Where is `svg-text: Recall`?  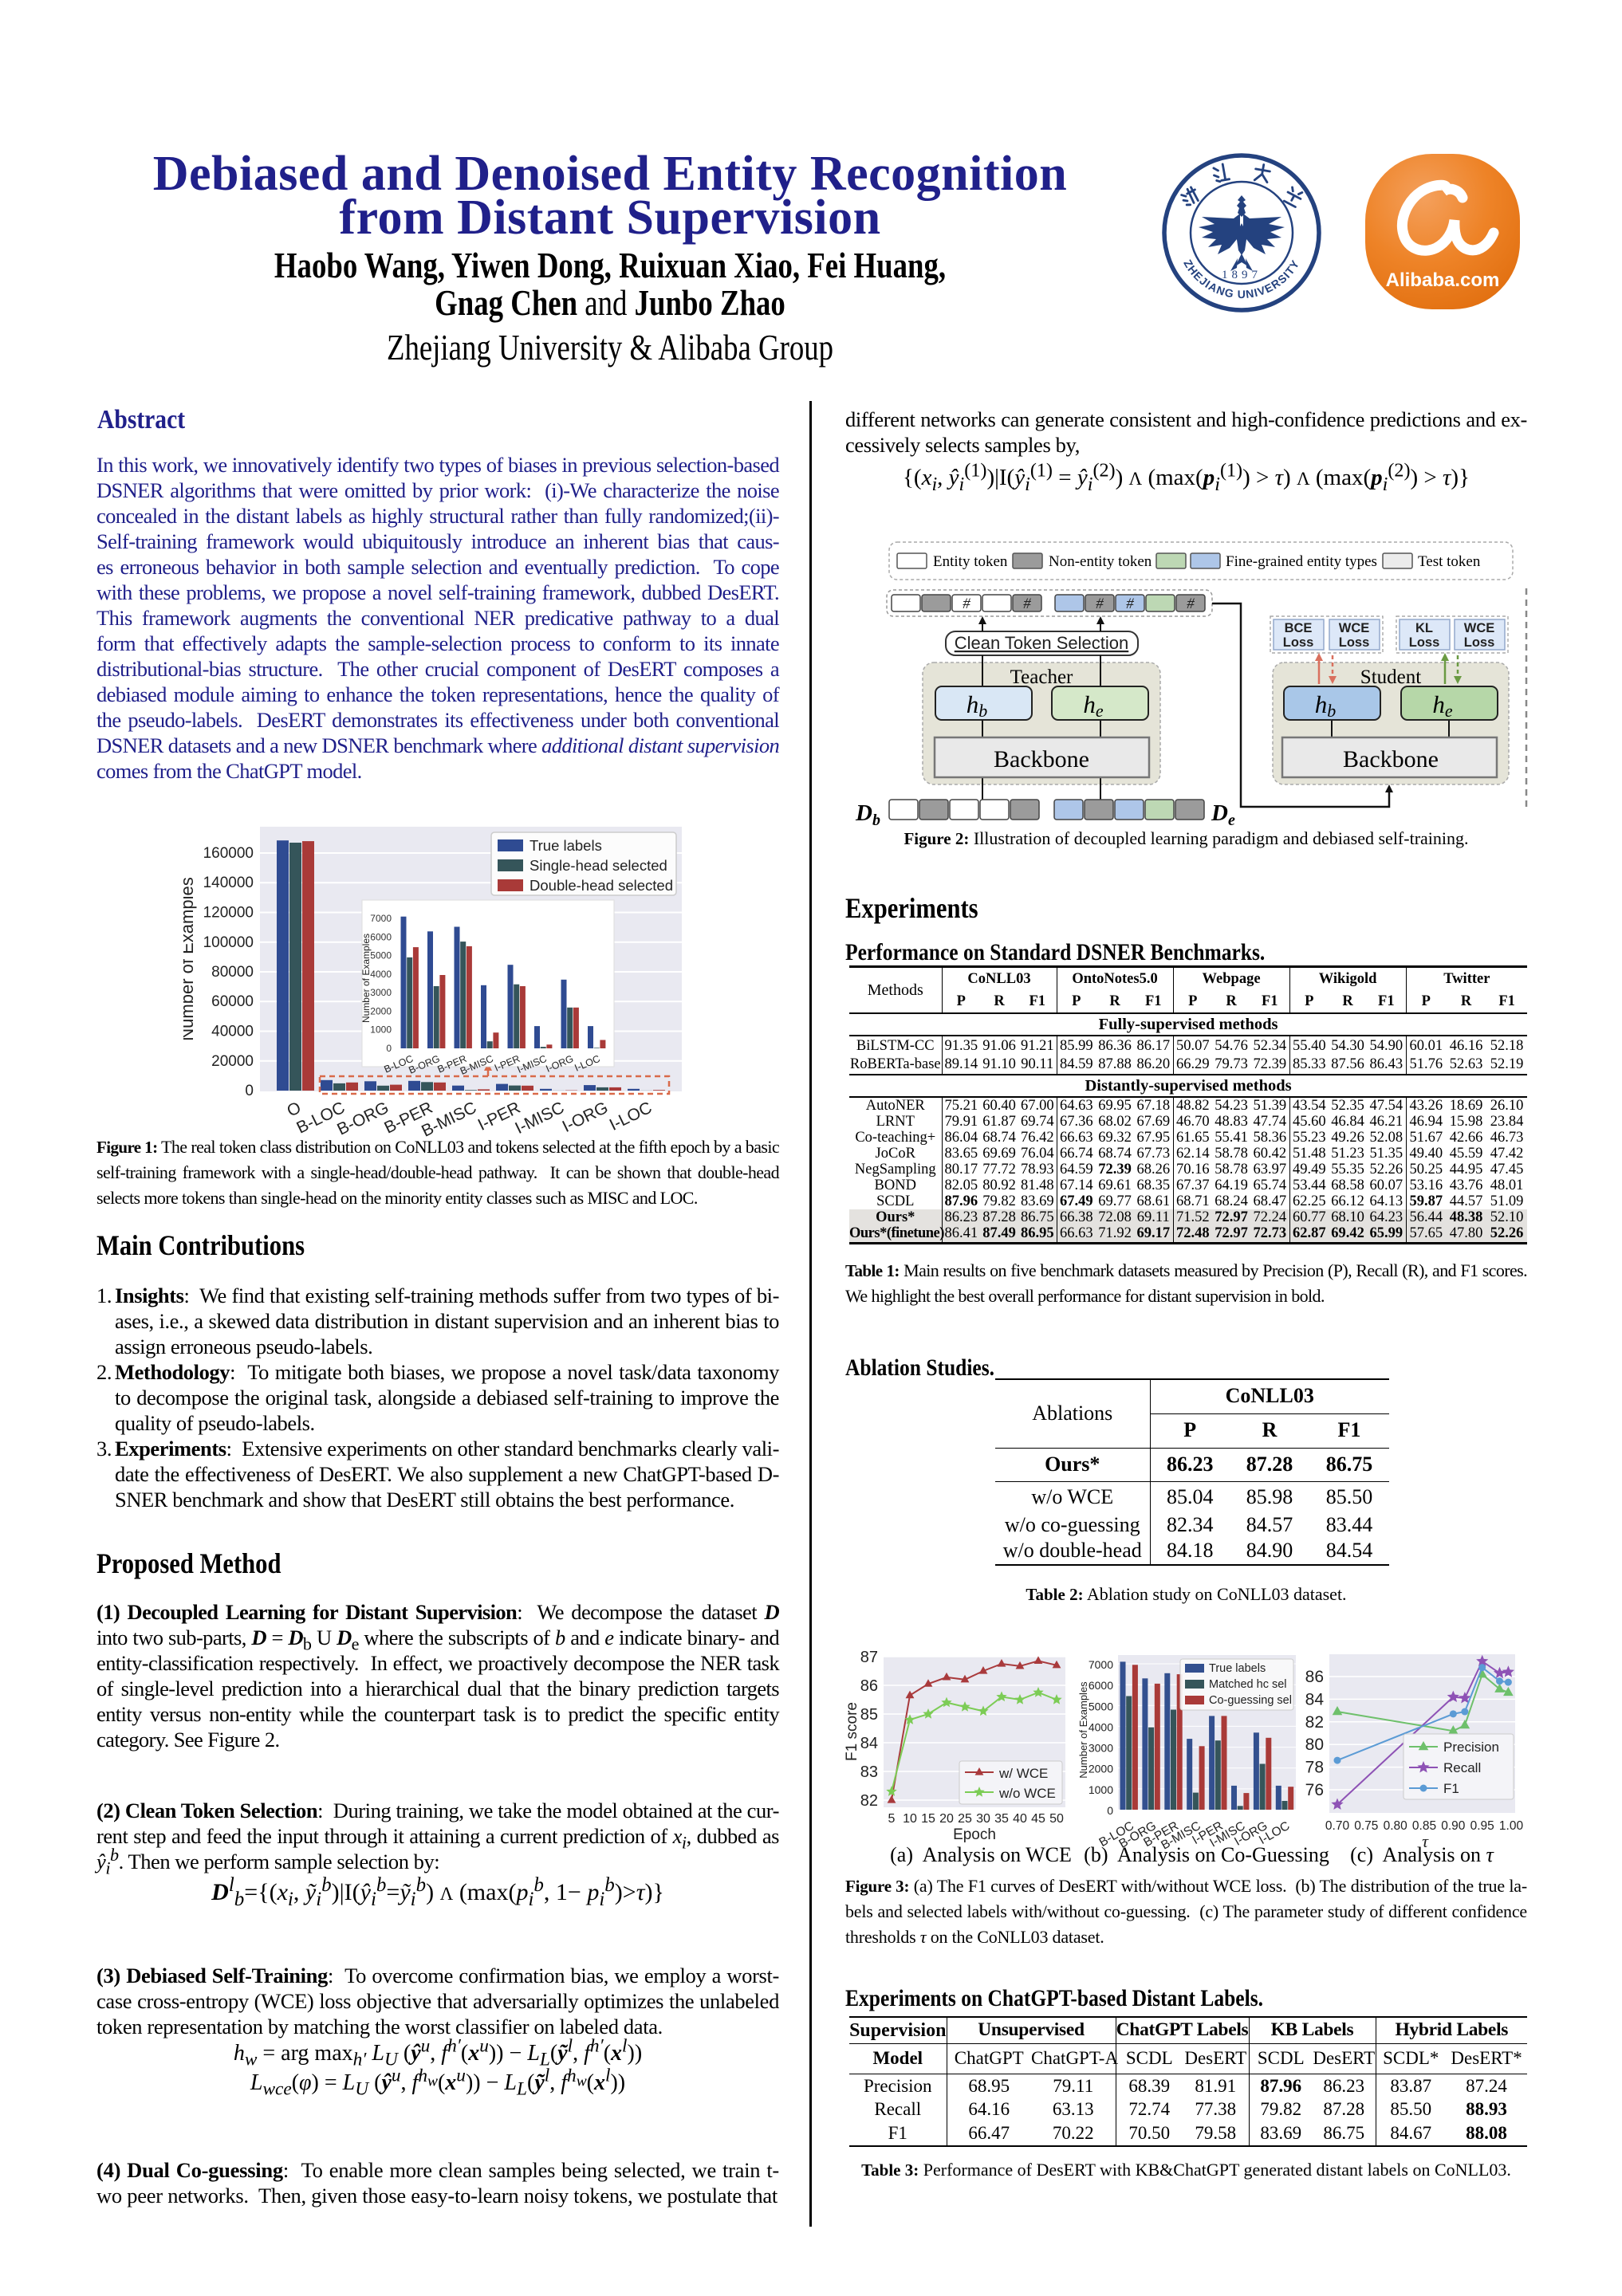
svg-text: Recall is located at coordinates (1462, 1767).